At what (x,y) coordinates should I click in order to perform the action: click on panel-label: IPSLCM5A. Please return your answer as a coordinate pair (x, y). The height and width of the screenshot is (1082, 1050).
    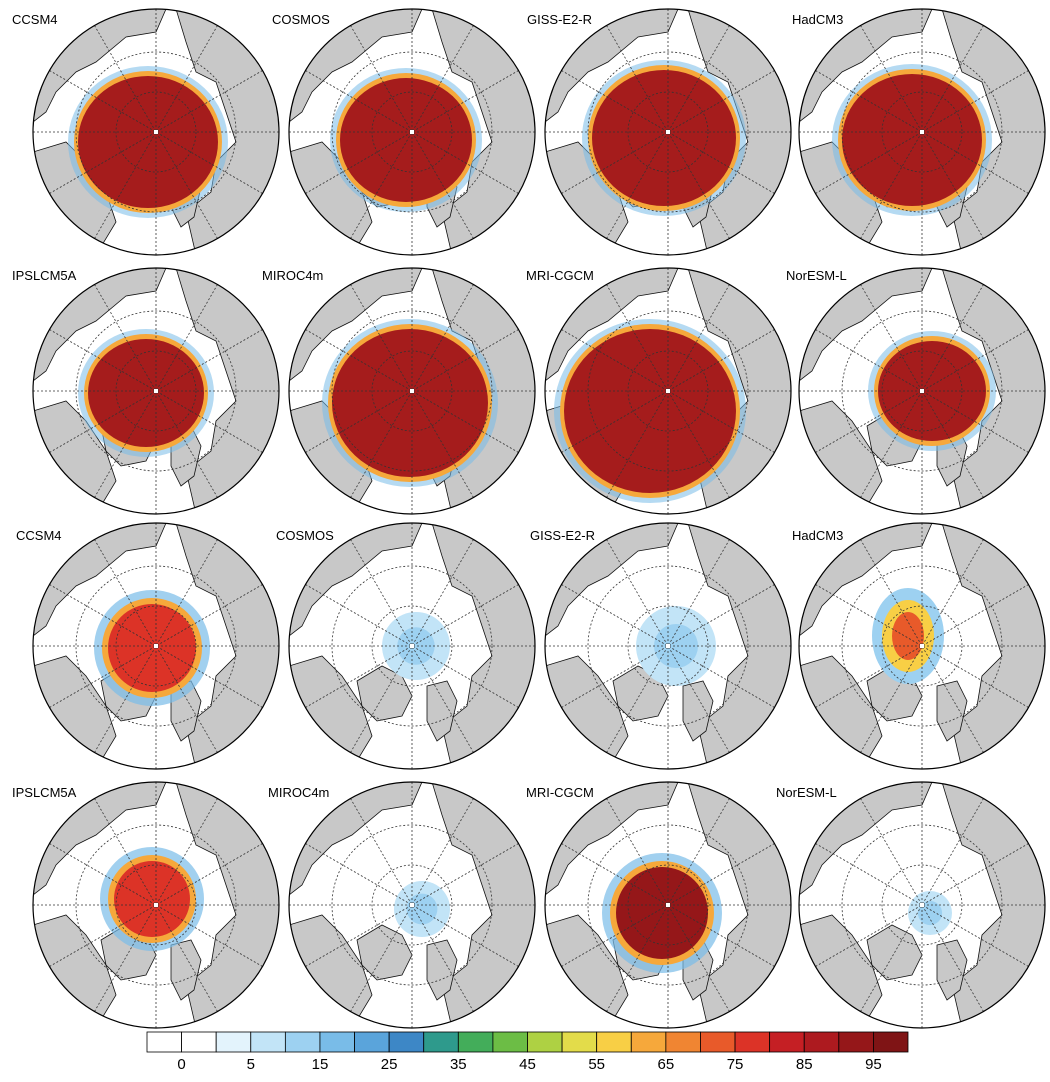
    Looking at the image, I should click on (44, 275).